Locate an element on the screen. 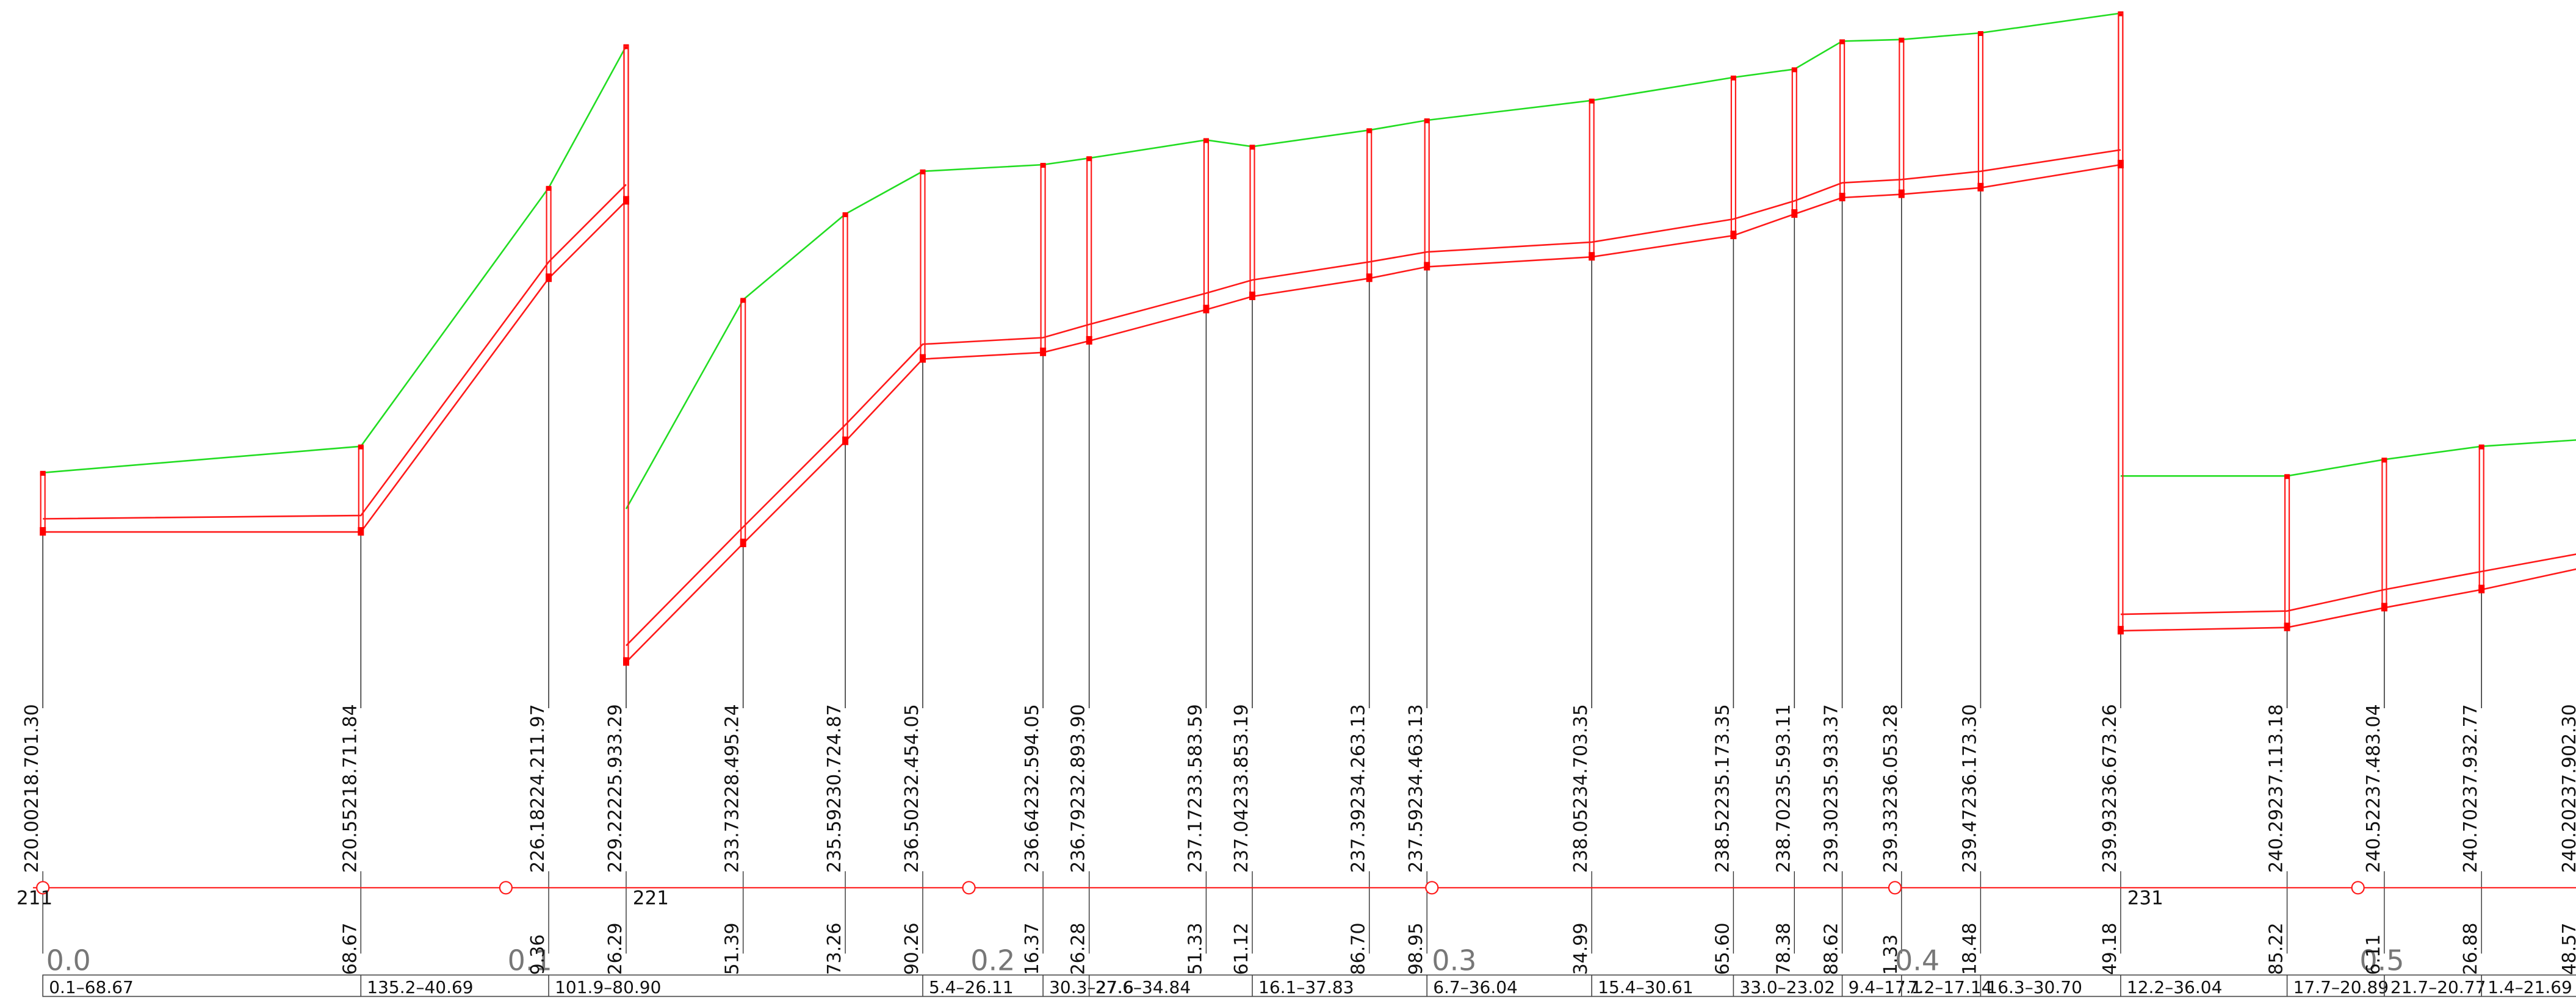  baseline-start-circle is located at coordinates (43, 888).